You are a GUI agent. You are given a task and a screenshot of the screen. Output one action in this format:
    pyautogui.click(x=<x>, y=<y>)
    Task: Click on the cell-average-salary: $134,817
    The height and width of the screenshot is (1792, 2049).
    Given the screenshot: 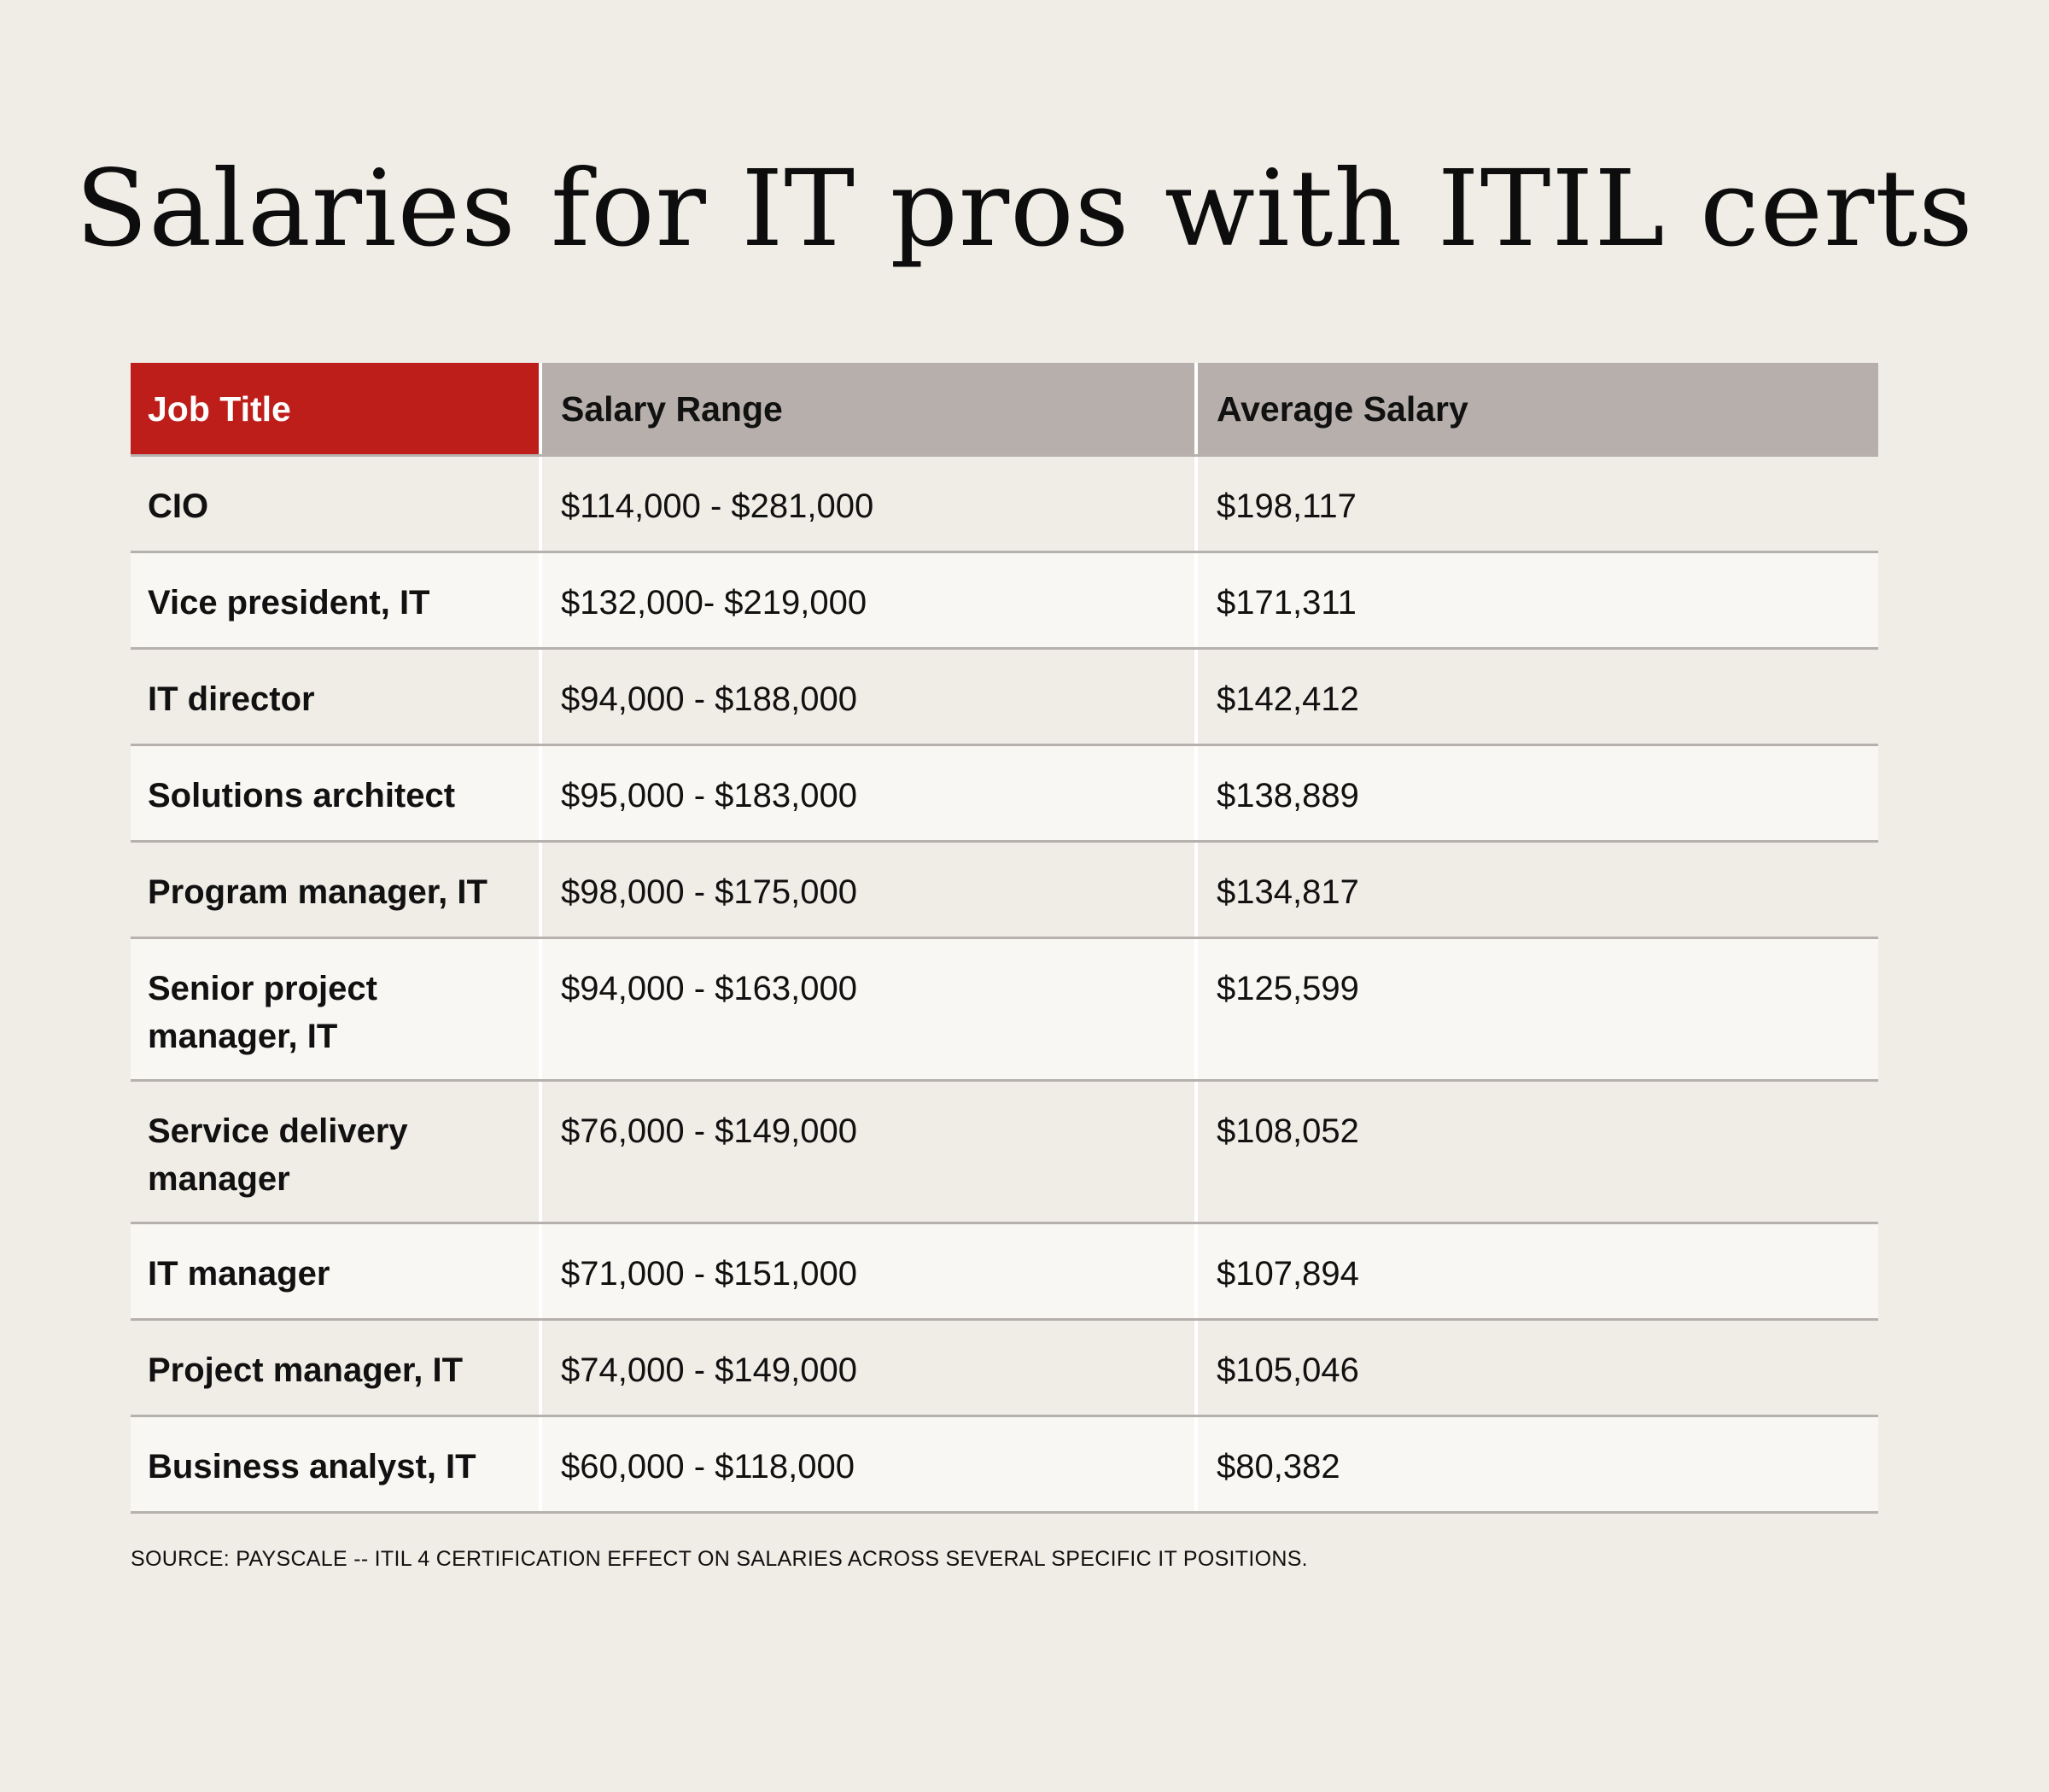 What is the action you would take?
    pyautogui.click(x=1536, y=890)
    